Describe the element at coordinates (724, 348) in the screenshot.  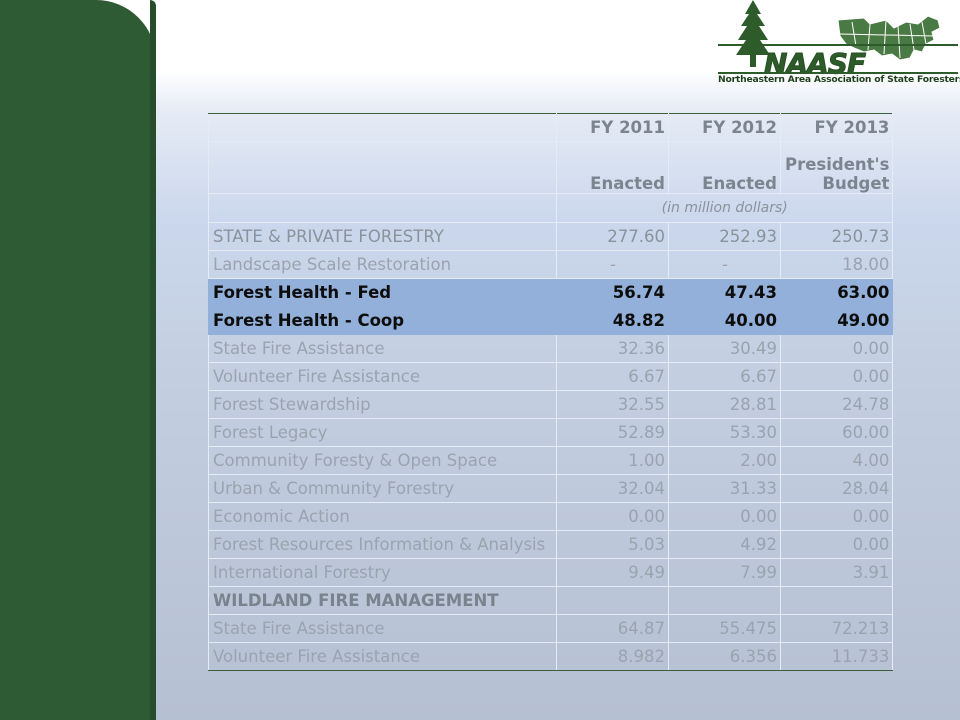
I see `row-fy2012-value: 30.49` at that location.